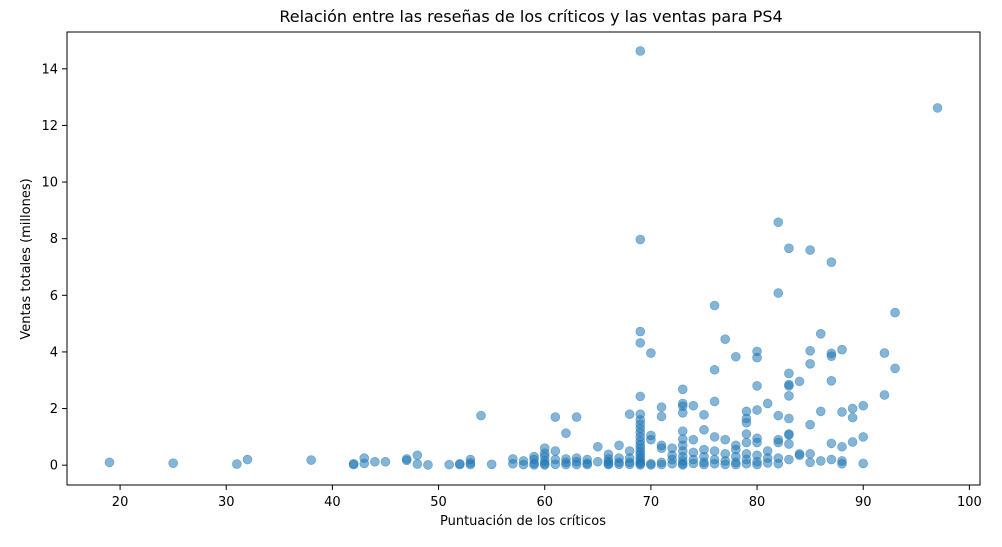 The height and width of the screenshot is (547, 1002). Describe the element at coordinates (226, 502) in the screenshot. I see `x-tick-label: 30` at that location.